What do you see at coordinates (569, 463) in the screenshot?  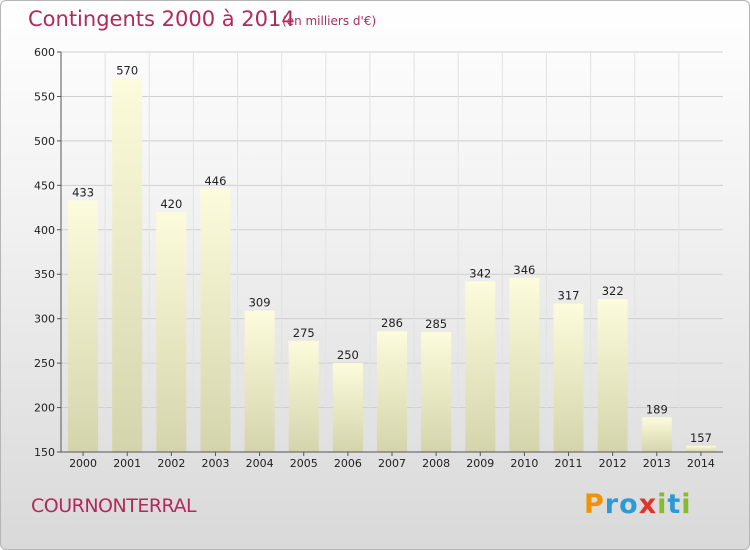 I see `x-tick-label: 2011` at bounding box center [569, 463].